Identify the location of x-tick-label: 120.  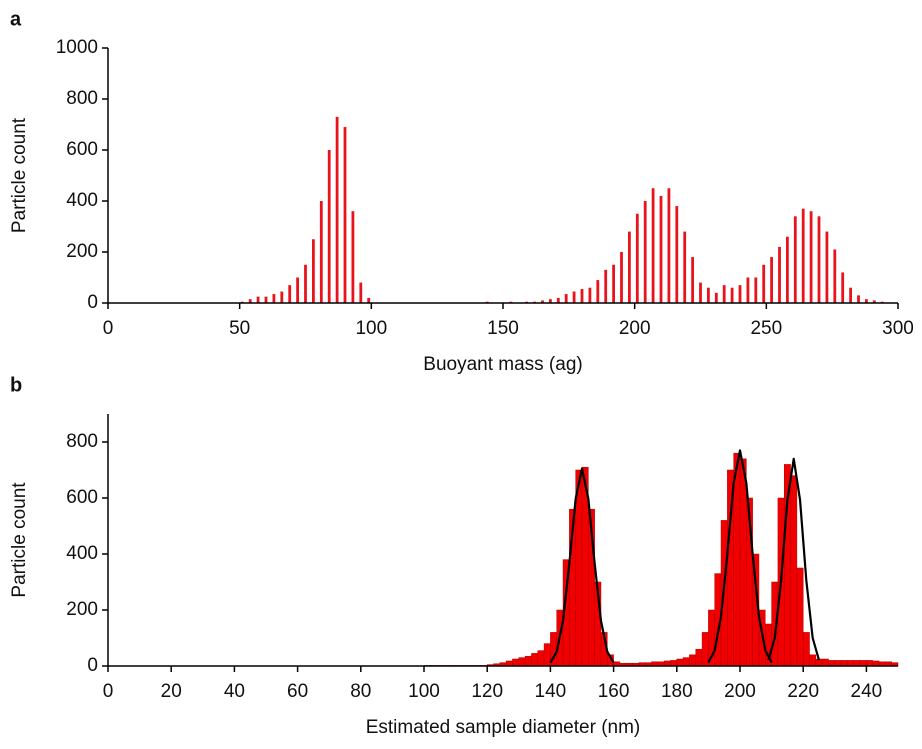
(487, 691).